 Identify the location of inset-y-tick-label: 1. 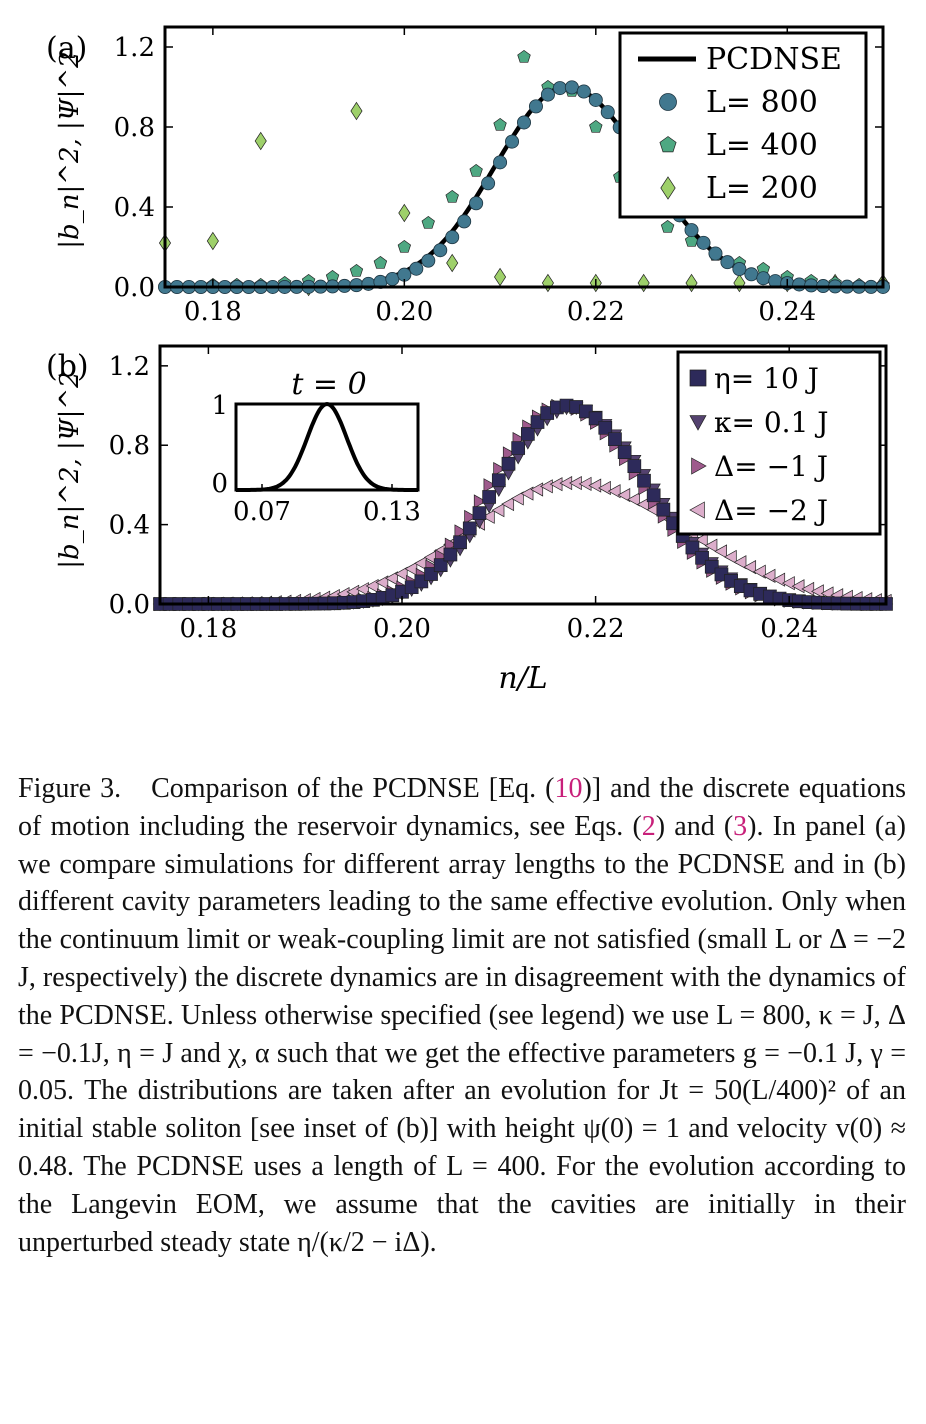
(219, 406).